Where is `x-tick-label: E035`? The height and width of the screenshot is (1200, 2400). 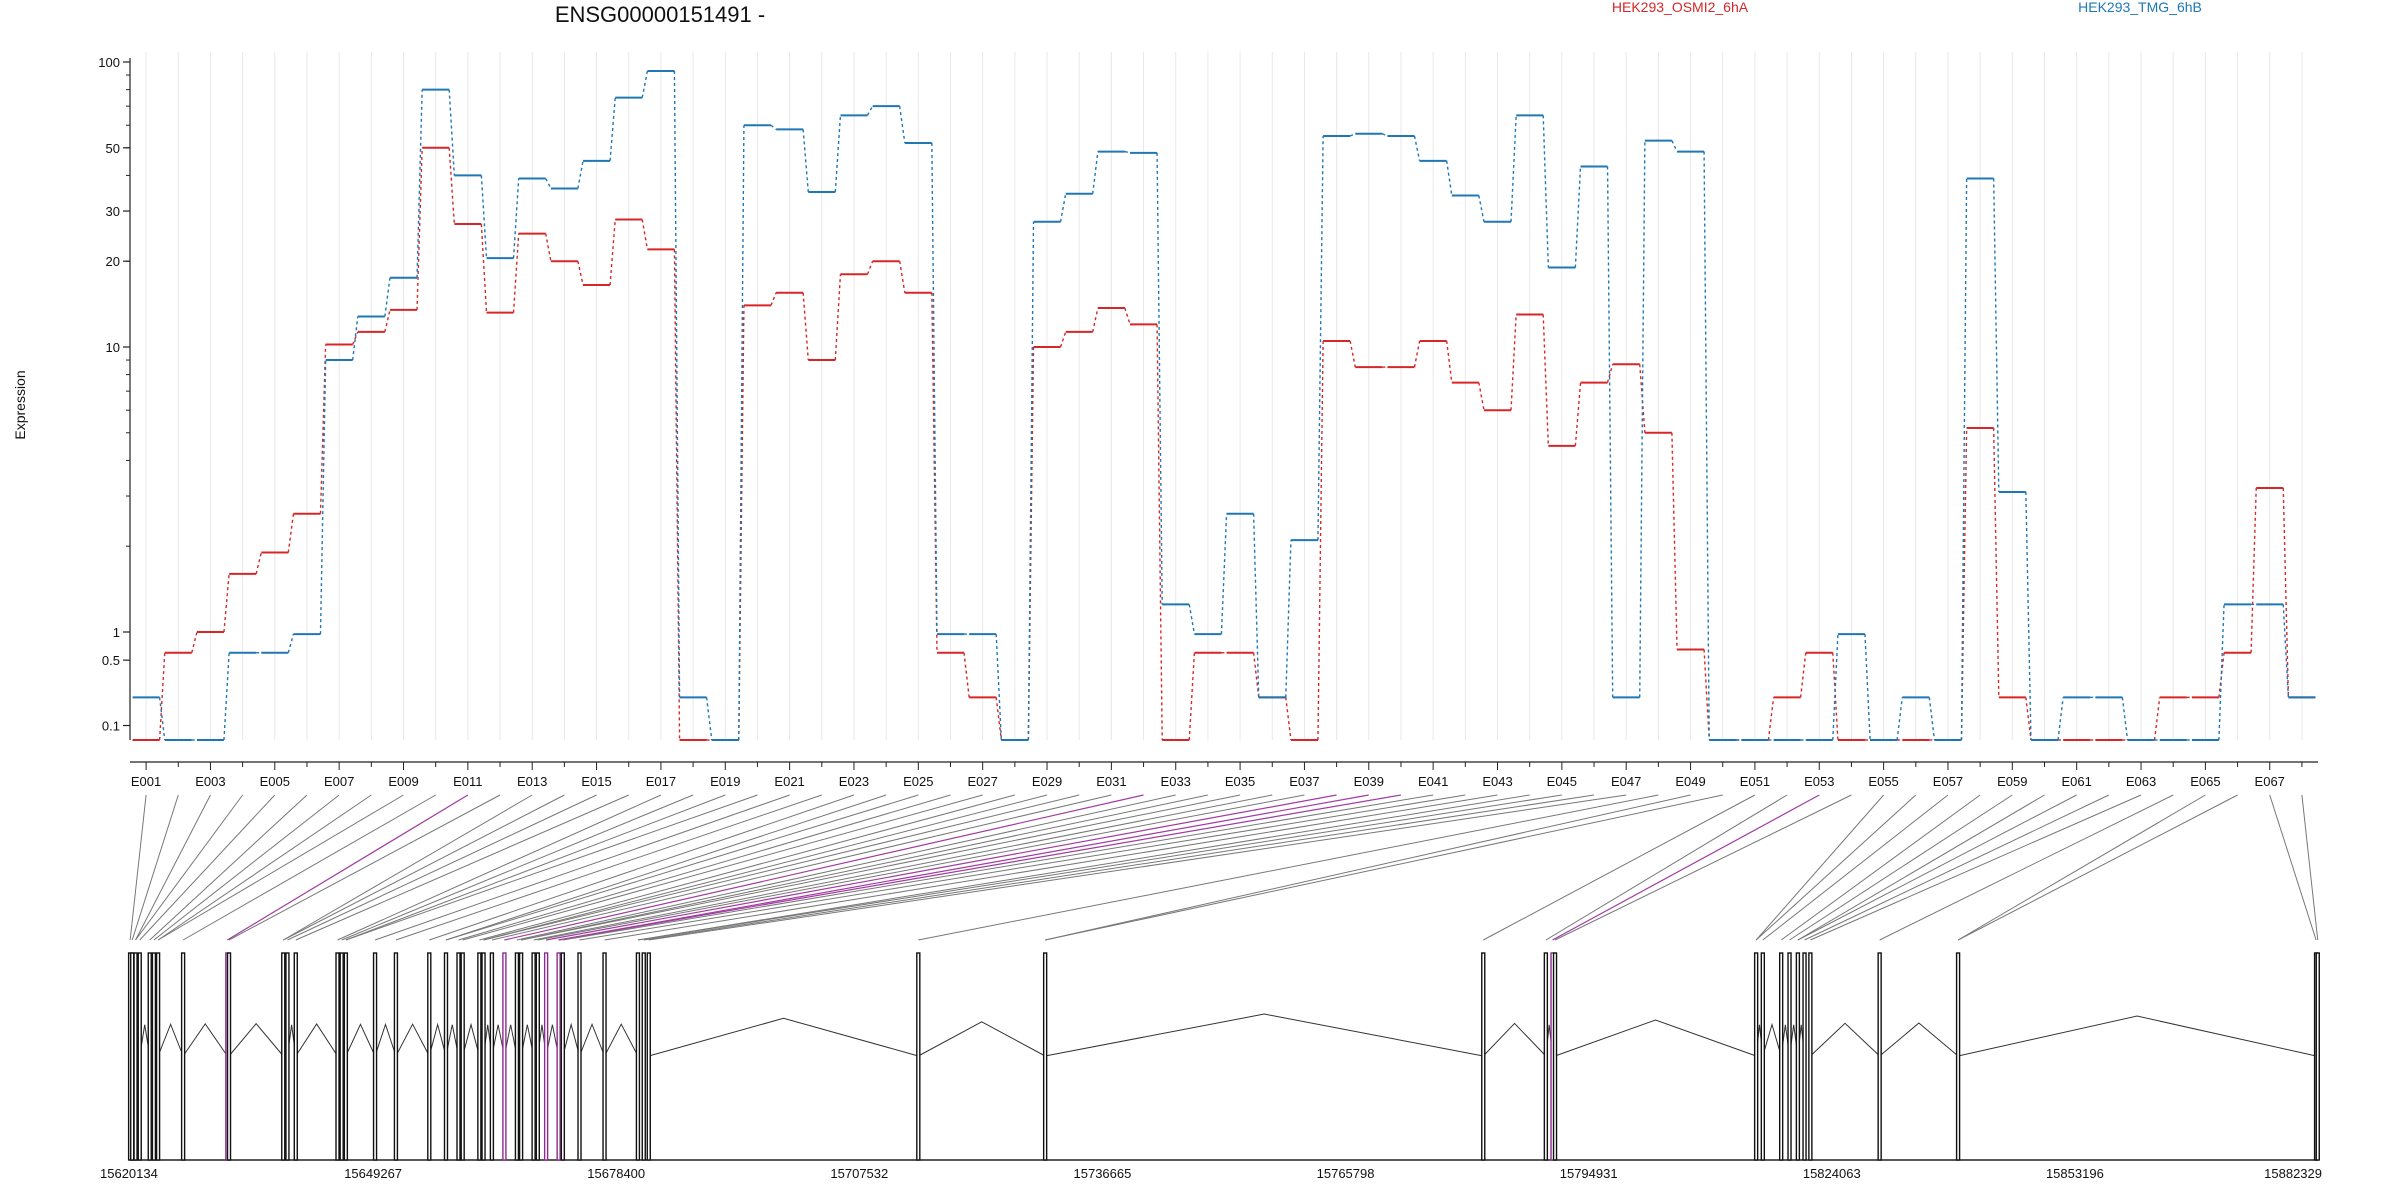 x-tick-label: E035 is located at coordinates (1240, 781).